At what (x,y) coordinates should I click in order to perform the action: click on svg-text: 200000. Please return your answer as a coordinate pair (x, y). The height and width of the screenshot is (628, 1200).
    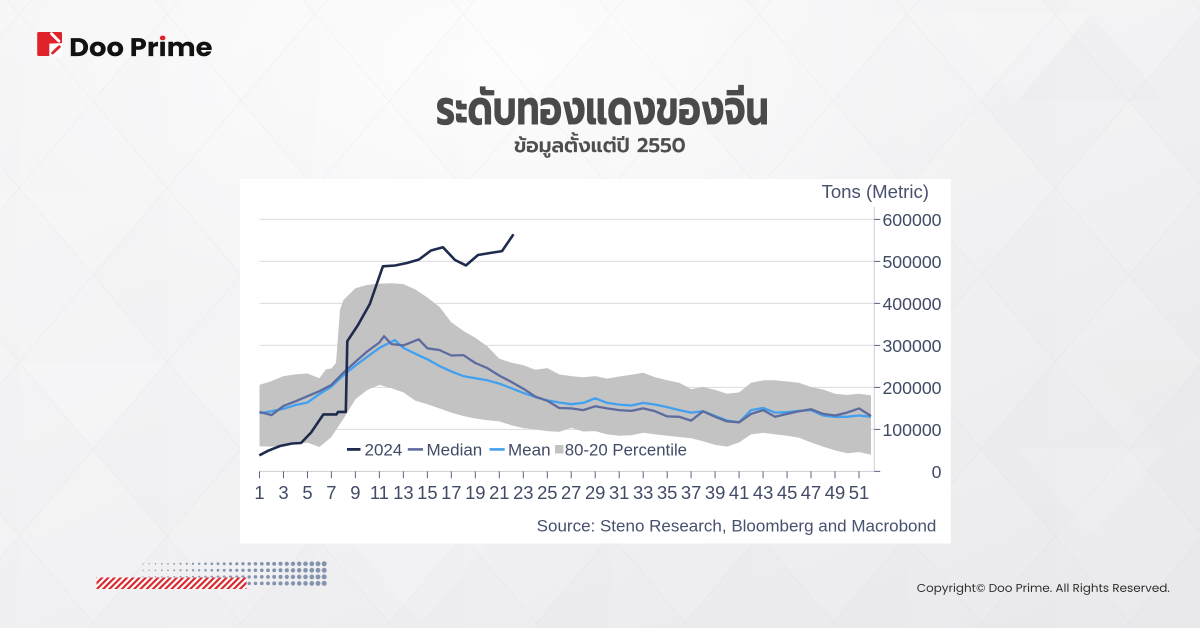
    Looking at the image, I should click on (911, 388).